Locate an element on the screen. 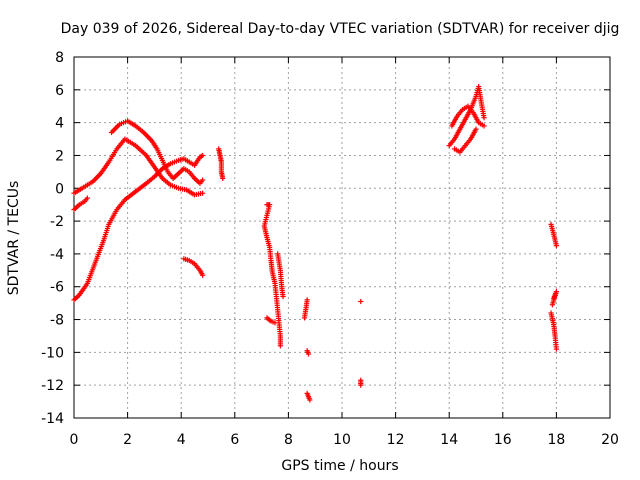 The width and height of the screenshot is (640, 480). y-tick-label: -4 is located at coordinates (57, 255).